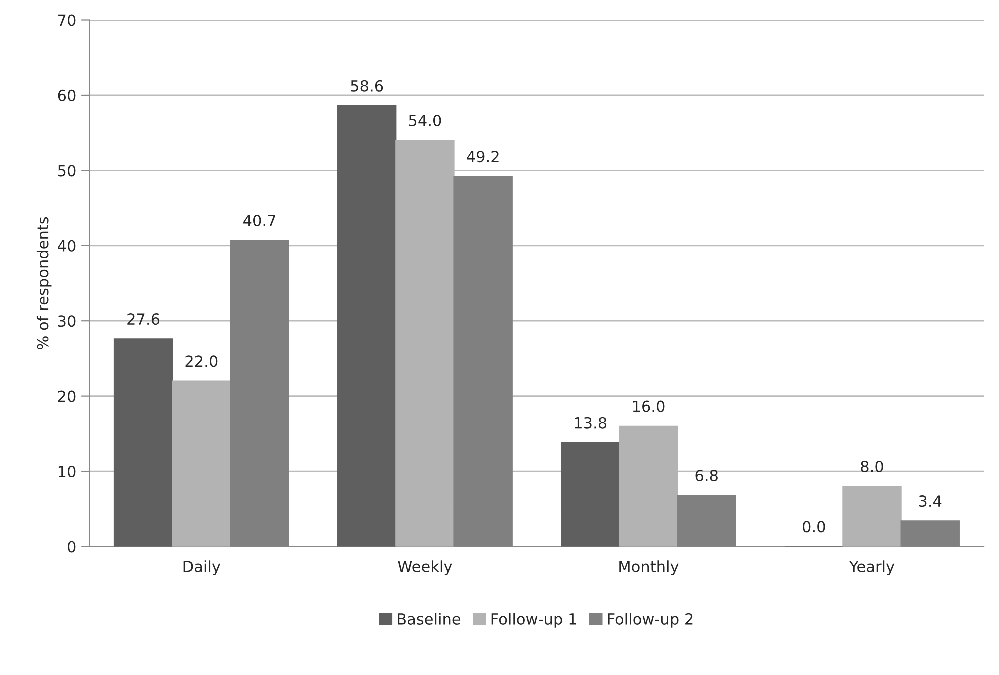  What do you see at coordinates (930, 502) in the screenshot?
I see `data-label: 3.4` at bounding box center [930, 502].